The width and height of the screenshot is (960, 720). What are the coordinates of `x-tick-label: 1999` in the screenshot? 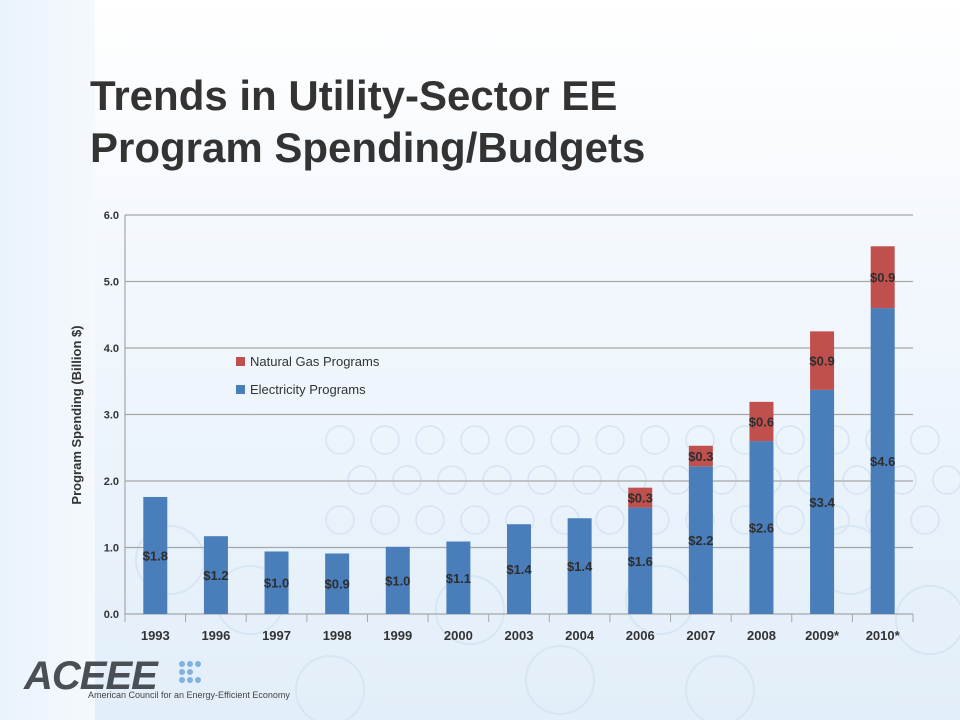 It's located at (397, 635).